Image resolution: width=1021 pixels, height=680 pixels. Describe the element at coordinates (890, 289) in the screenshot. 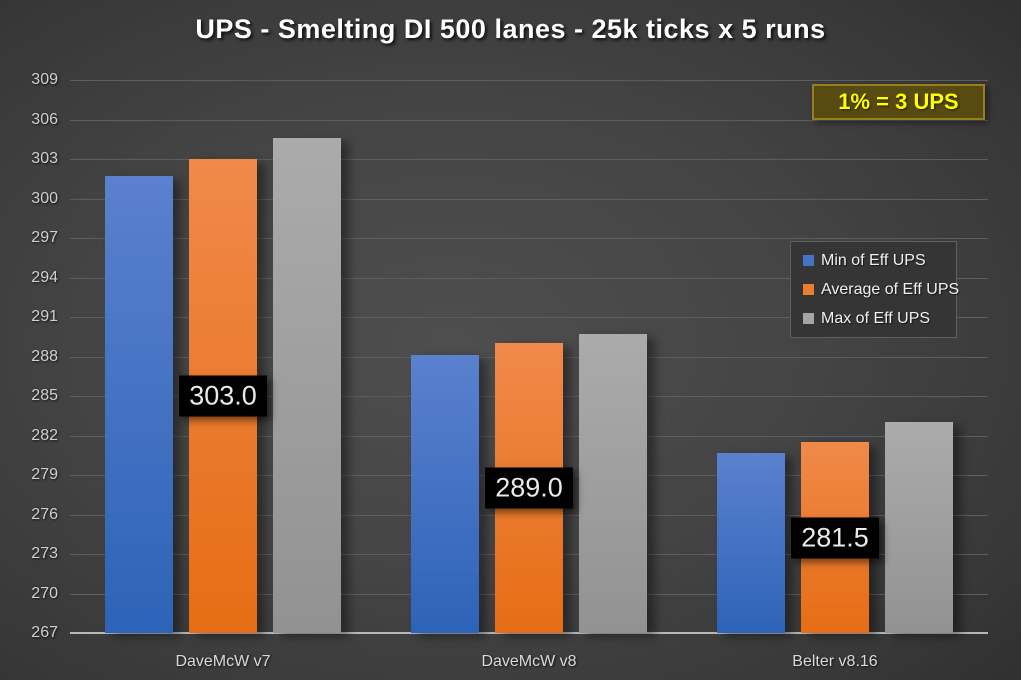

I see `legend-label: Average of Eff UPS` at that location.